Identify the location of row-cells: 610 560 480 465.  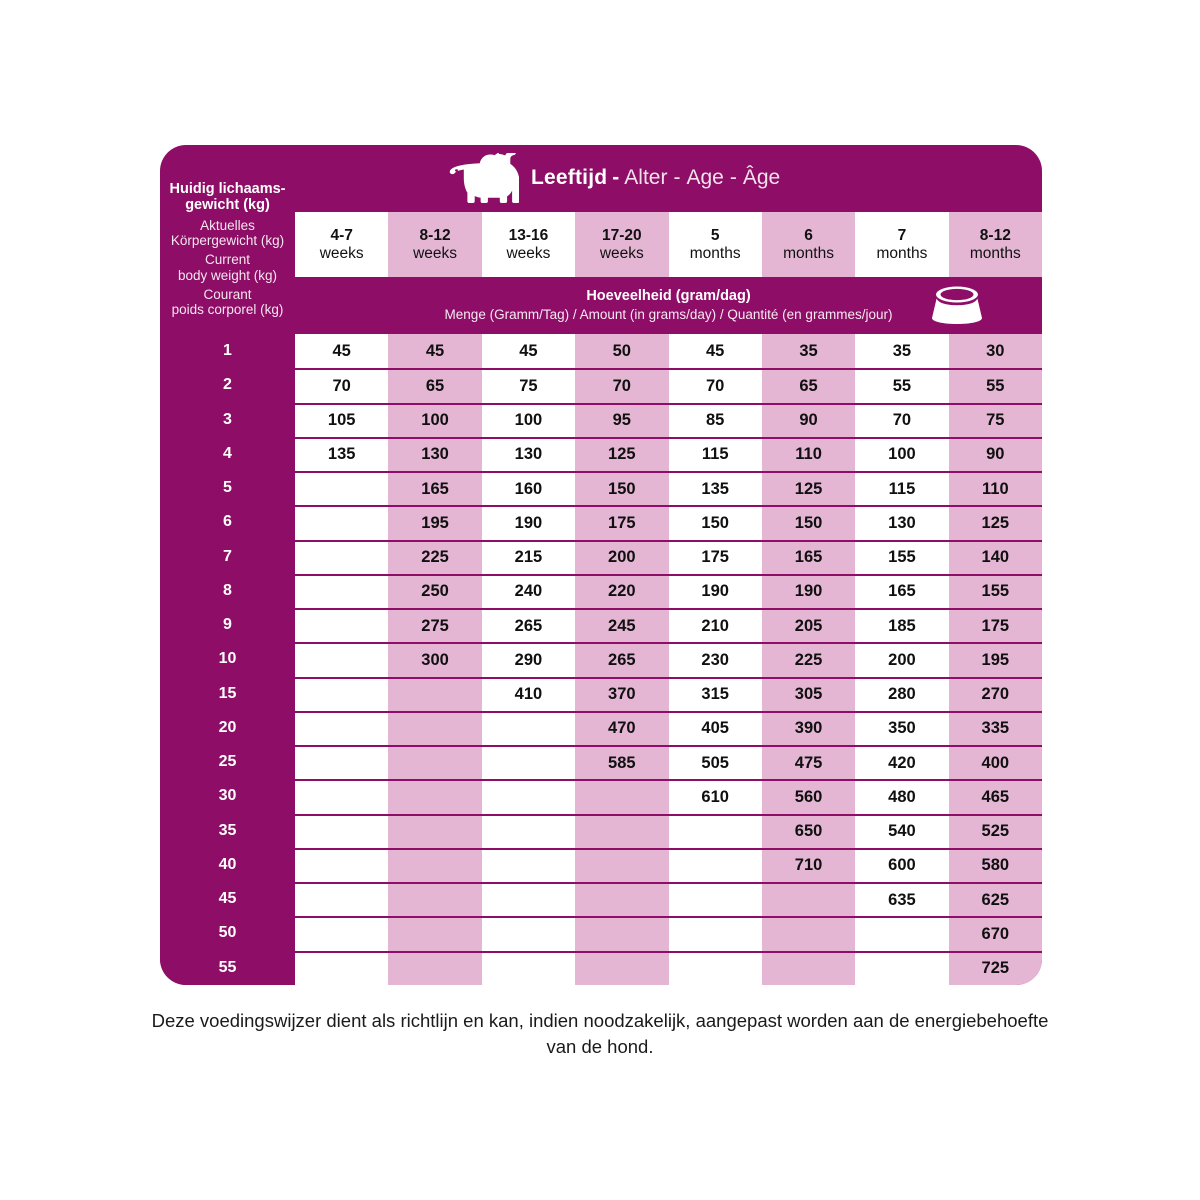
(668, 796).